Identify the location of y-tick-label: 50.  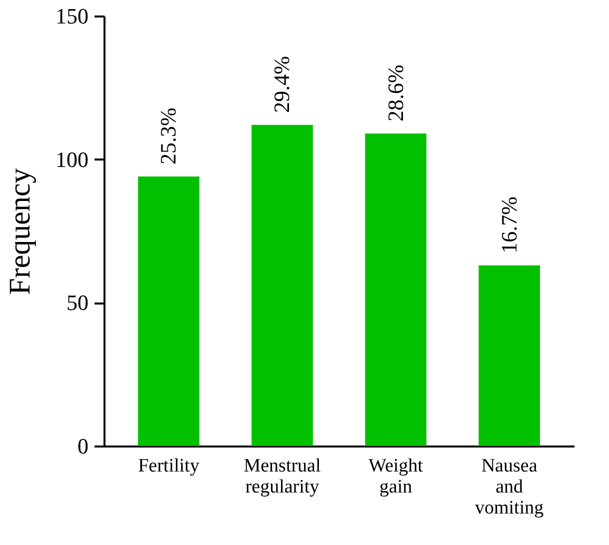
(77, 303).